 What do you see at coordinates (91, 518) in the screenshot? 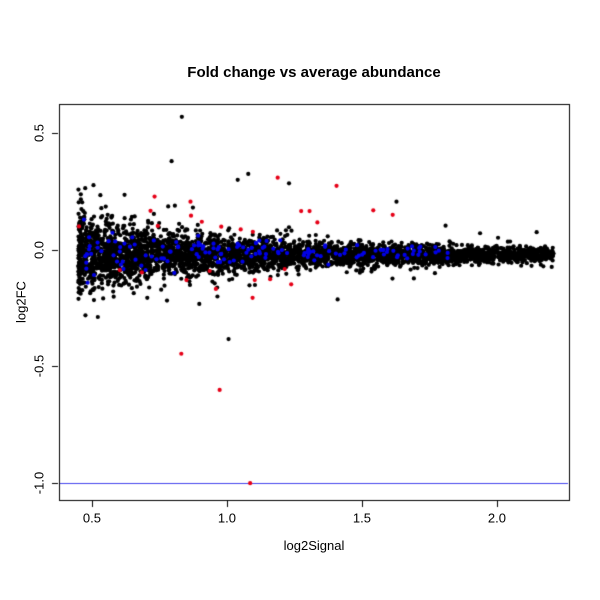
I see `x-tick-label: 0.5` at bounding box center [91, 518].